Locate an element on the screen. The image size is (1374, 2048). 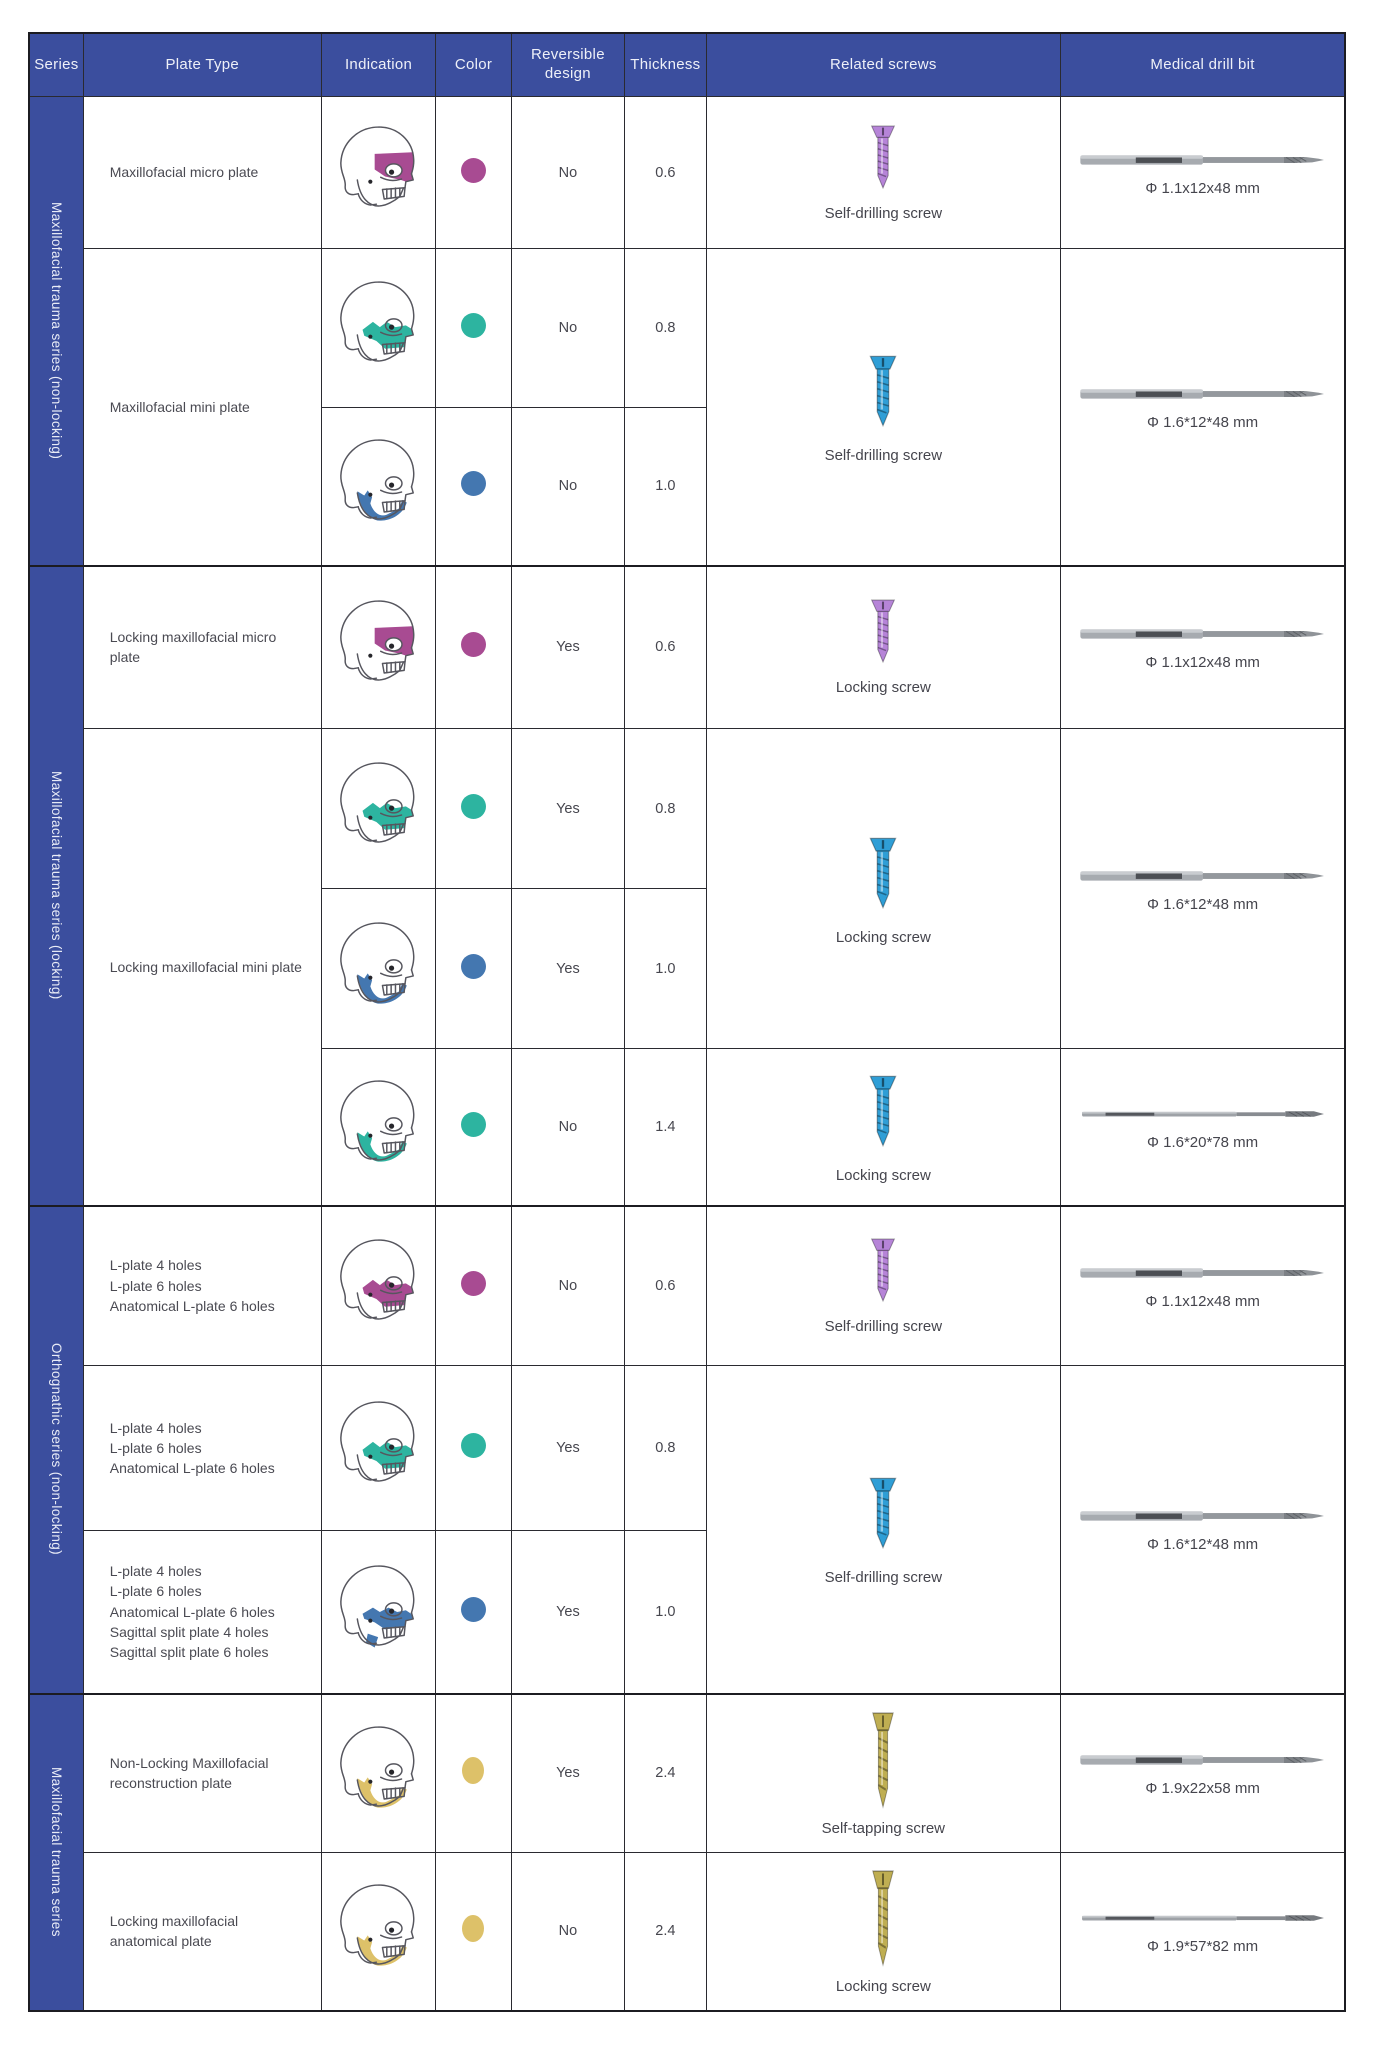
plate-type-label: L-plate 4 holes is located at coordinates (155, 1571).